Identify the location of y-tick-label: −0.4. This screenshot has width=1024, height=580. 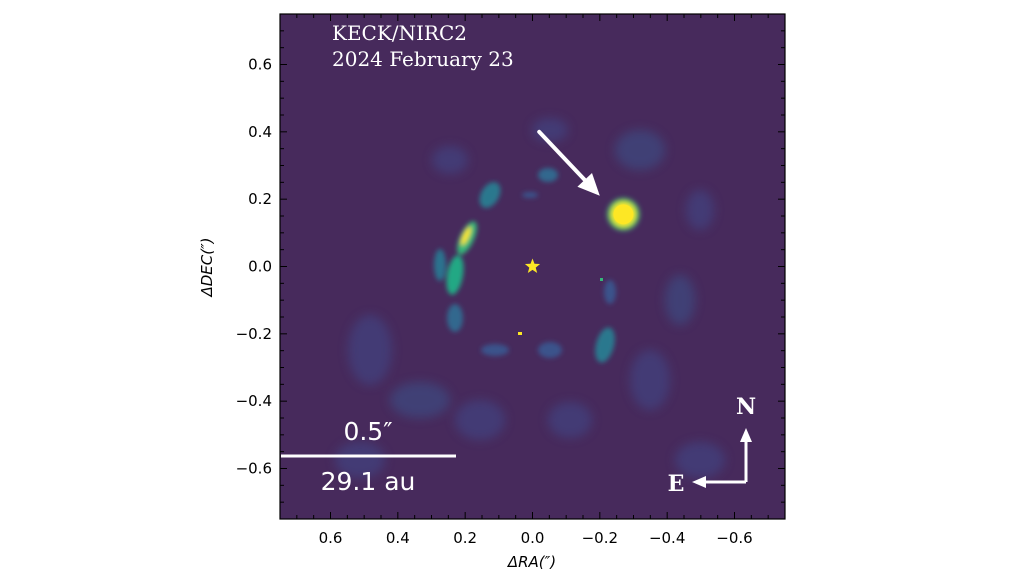
(254, 401).